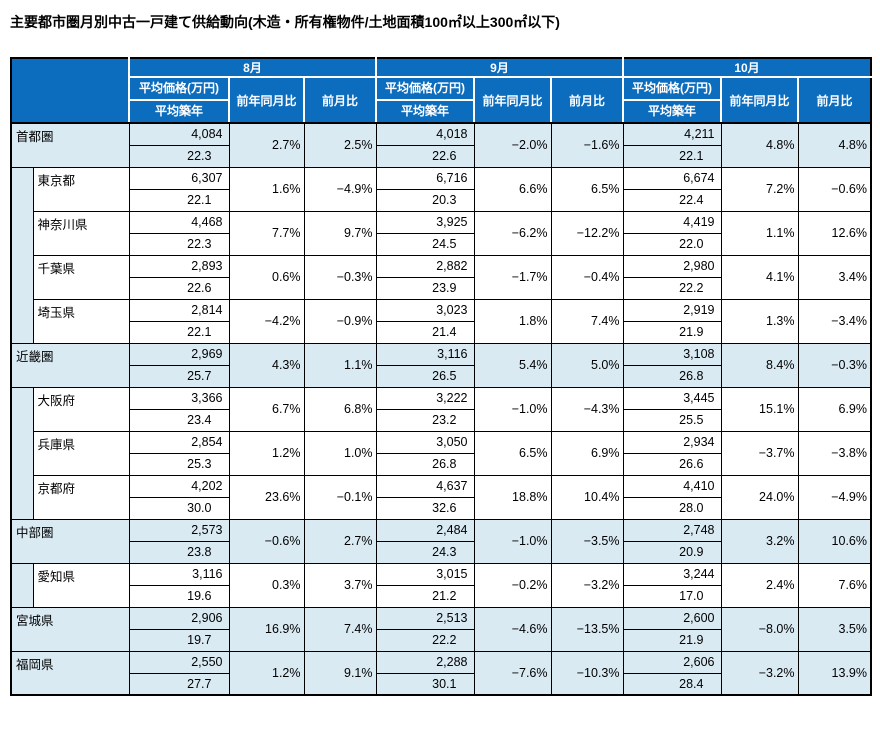  What do you see at coordinates (266, 189) in the screenshot?
I see `yoy-change-cell: 1.6%` at bounding box center [266, 189].